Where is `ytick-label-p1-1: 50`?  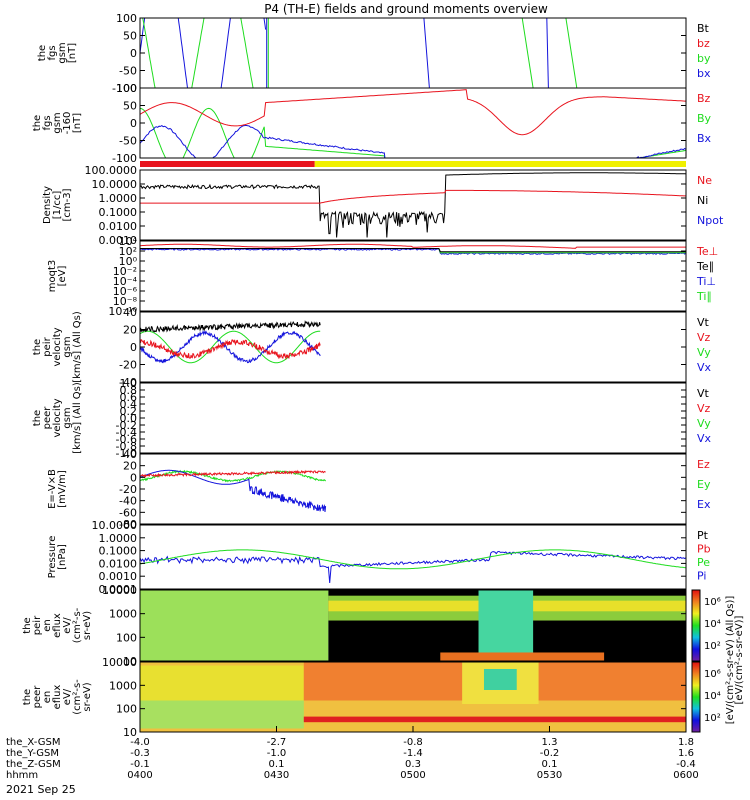
ytick-label-p1-1: 50 is located at coordinates (130, 36).